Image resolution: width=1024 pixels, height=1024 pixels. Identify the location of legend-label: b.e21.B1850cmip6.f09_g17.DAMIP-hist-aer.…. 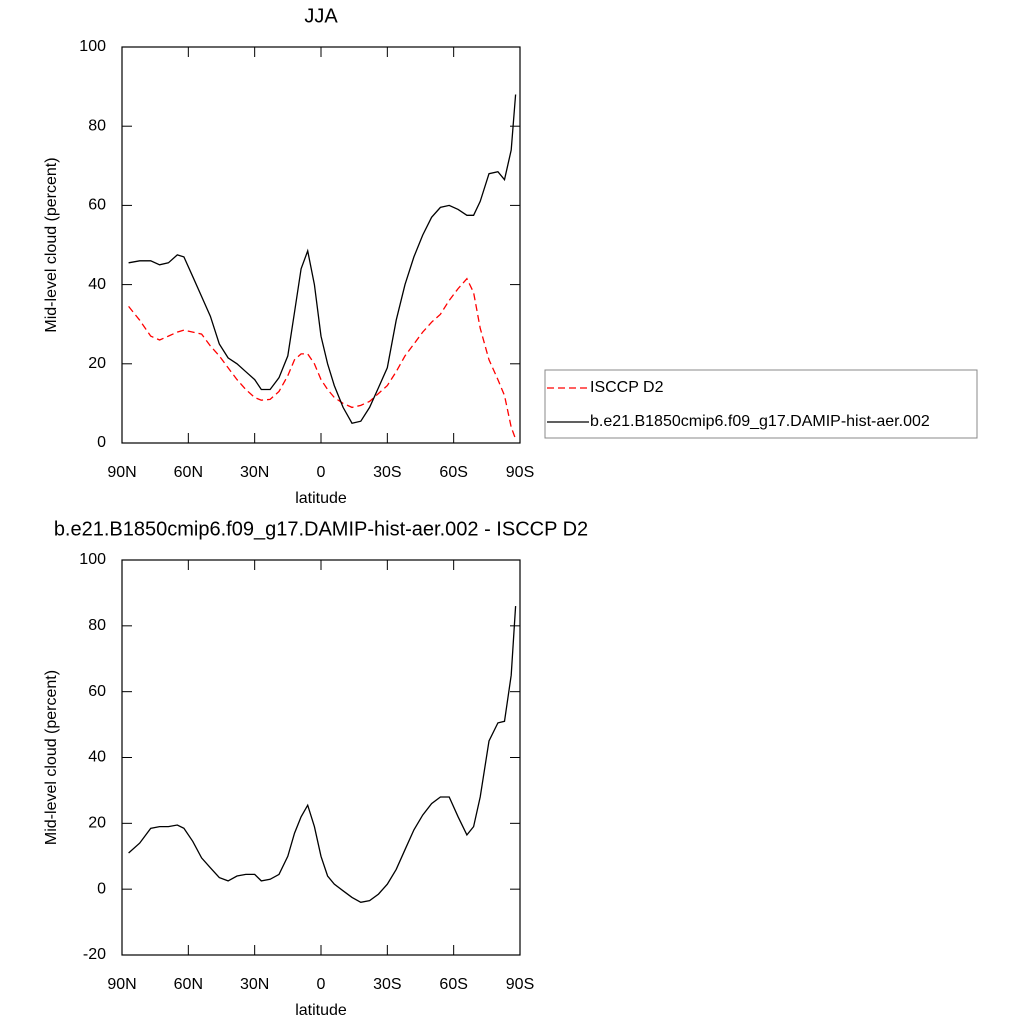
(760, 421).